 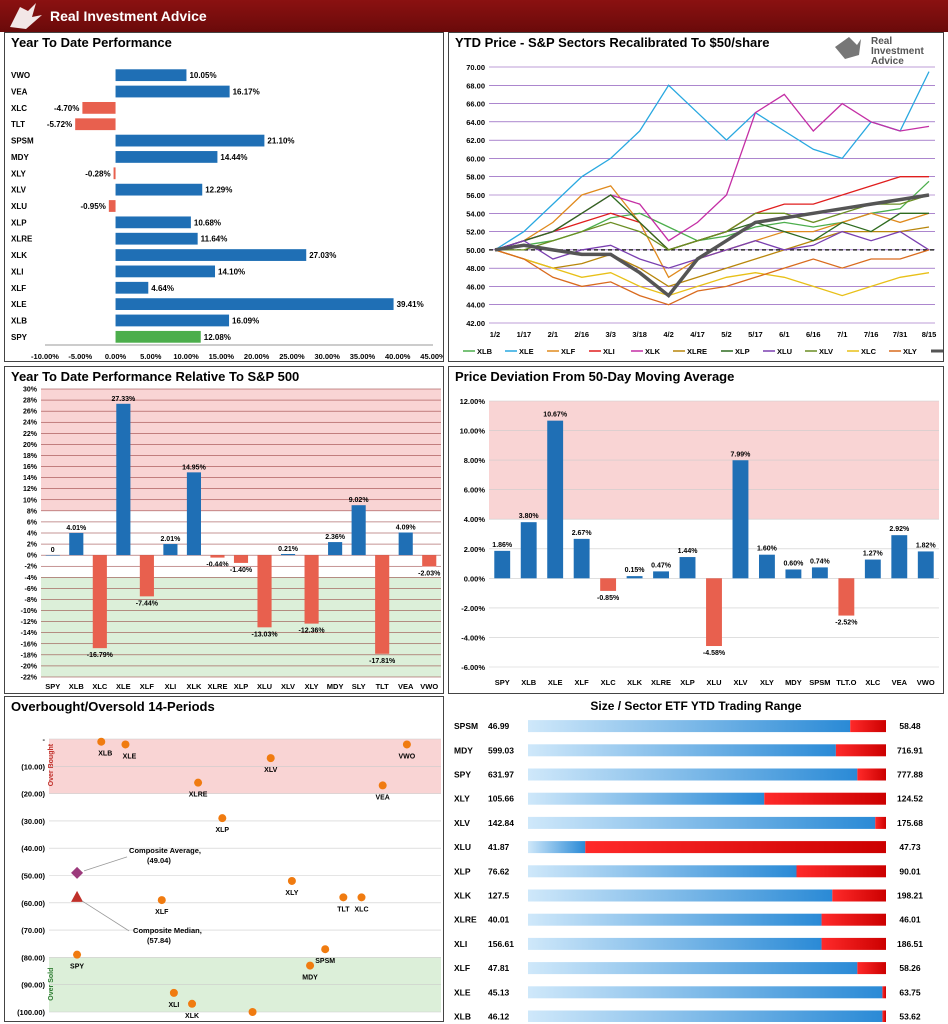 I want to click on ytd-category-XLE: XLE, so click(x=19, y=304).